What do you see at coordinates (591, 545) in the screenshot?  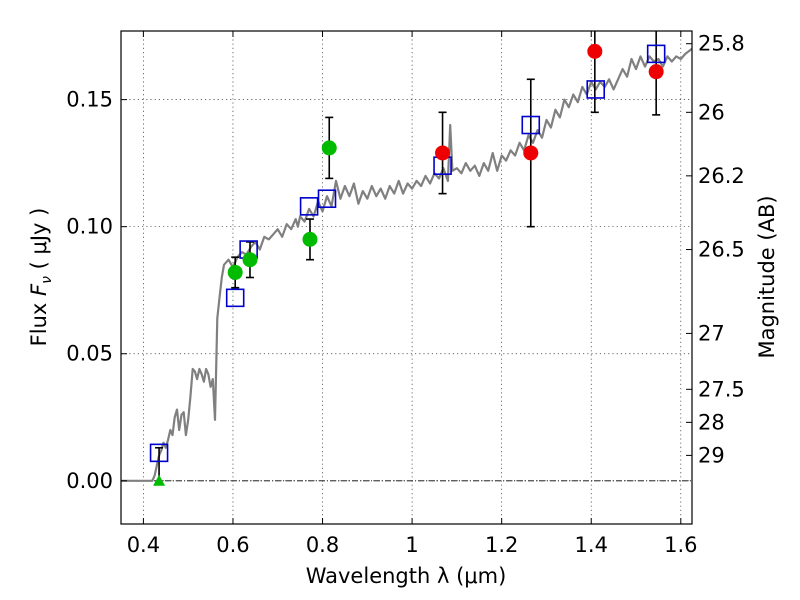 I see `x-tick-label: 1.4` at bounding box center [591, 545].